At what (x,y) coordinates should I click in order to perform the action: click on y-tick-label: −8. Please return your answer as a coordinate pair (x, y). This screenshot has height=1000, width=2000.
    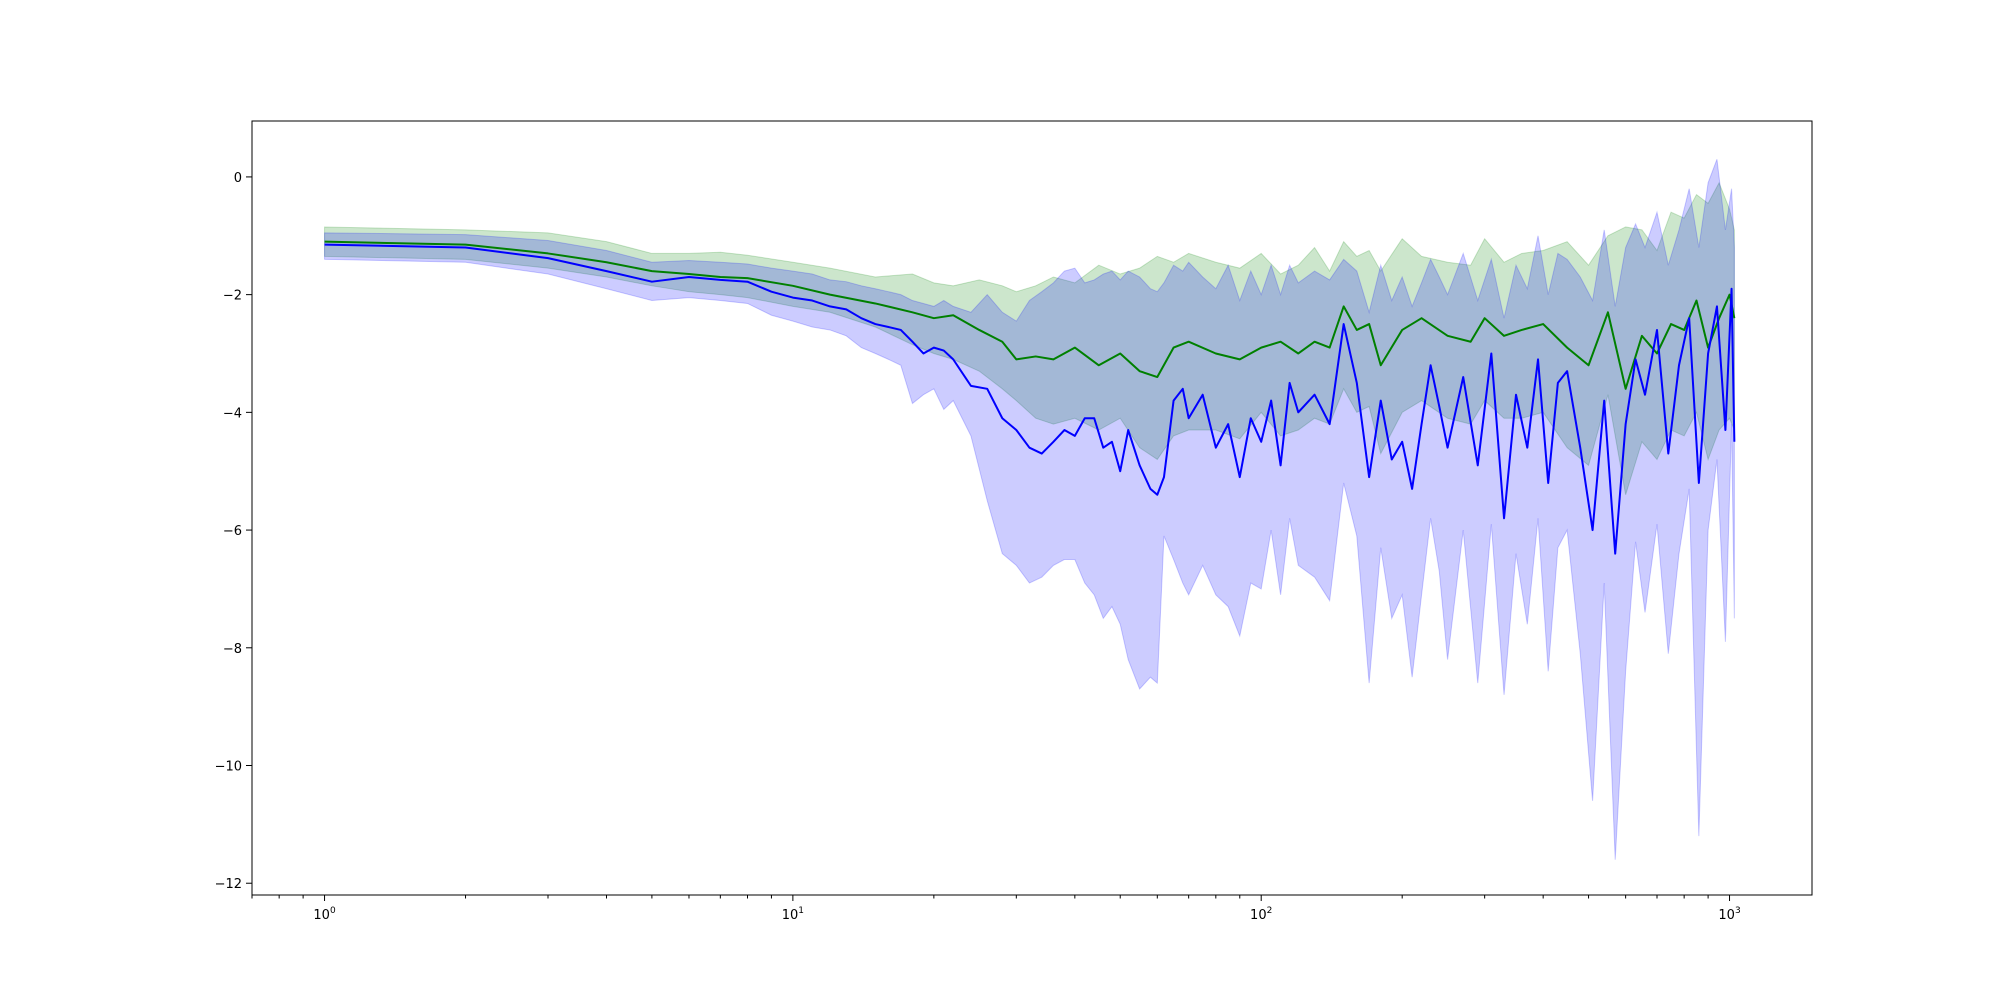
    Looking at the image, I should click on (232, 649).